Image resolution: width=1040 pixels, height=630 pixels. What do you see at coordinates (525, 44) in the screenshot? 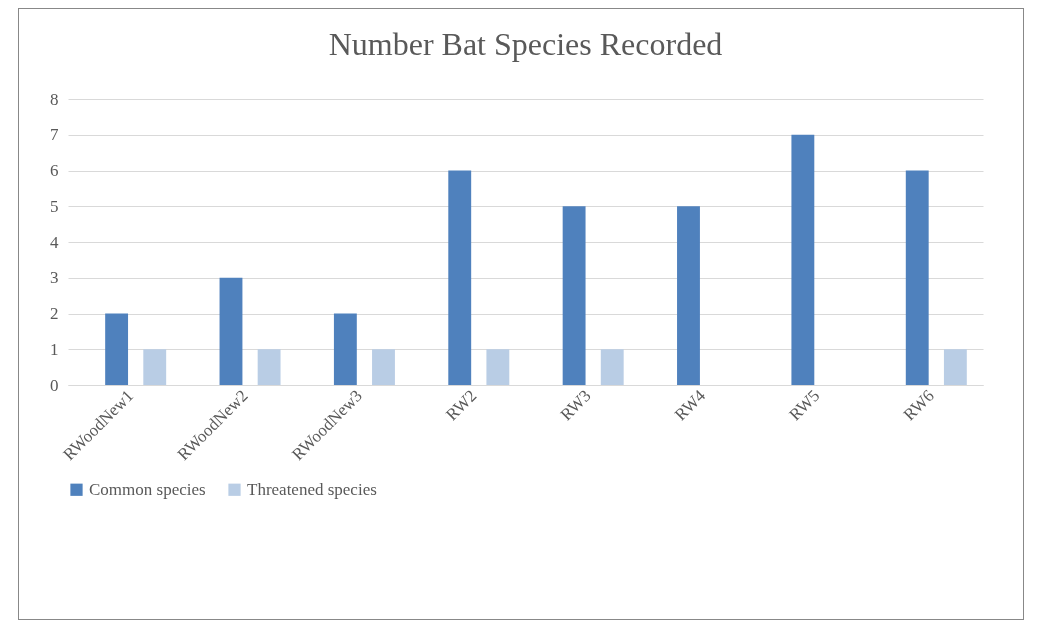
I see `chart-title: Number Bat Species Recorded` at bounding box center [525, 44].